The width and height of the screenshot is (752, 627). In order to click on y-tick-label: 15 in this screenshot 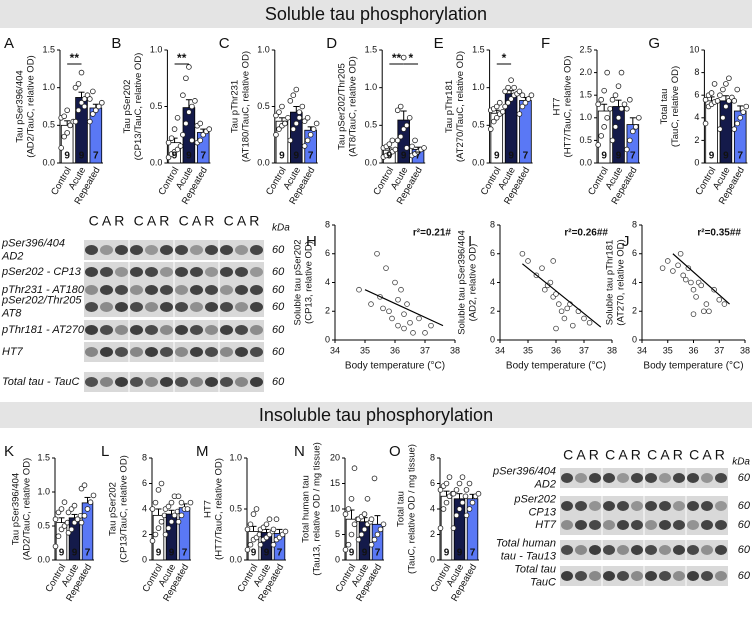, I will do `click(335, 483)`.